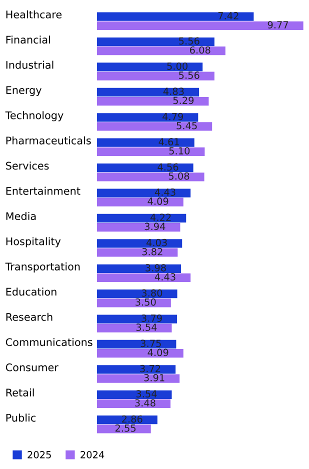 This screenshot has width=309, height=469. Describe the element at coordinates (92, 454) in the screenshot. I see `legend-label: 2024` at that location.